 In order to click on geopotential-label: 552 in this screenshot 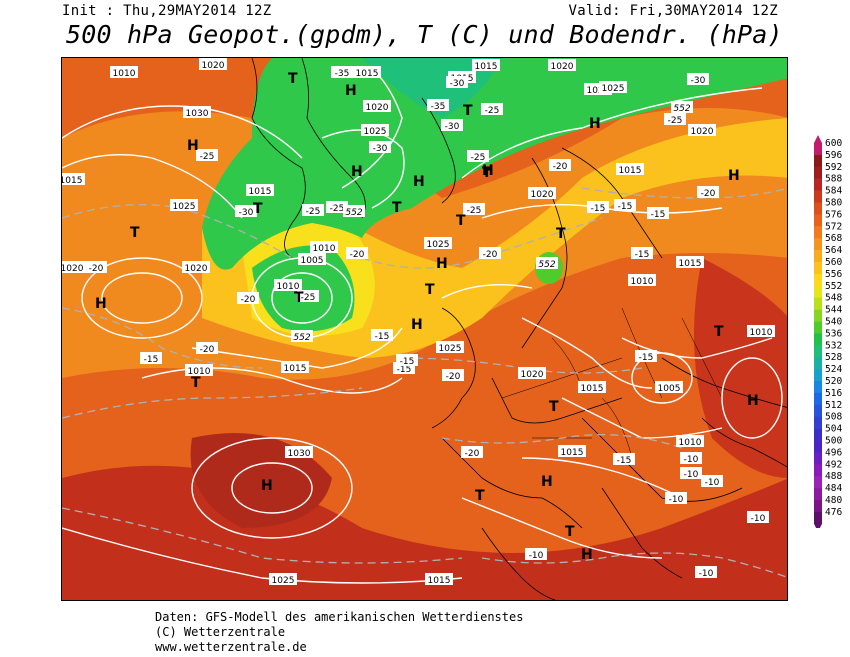, I will do `click(682, 107)`.